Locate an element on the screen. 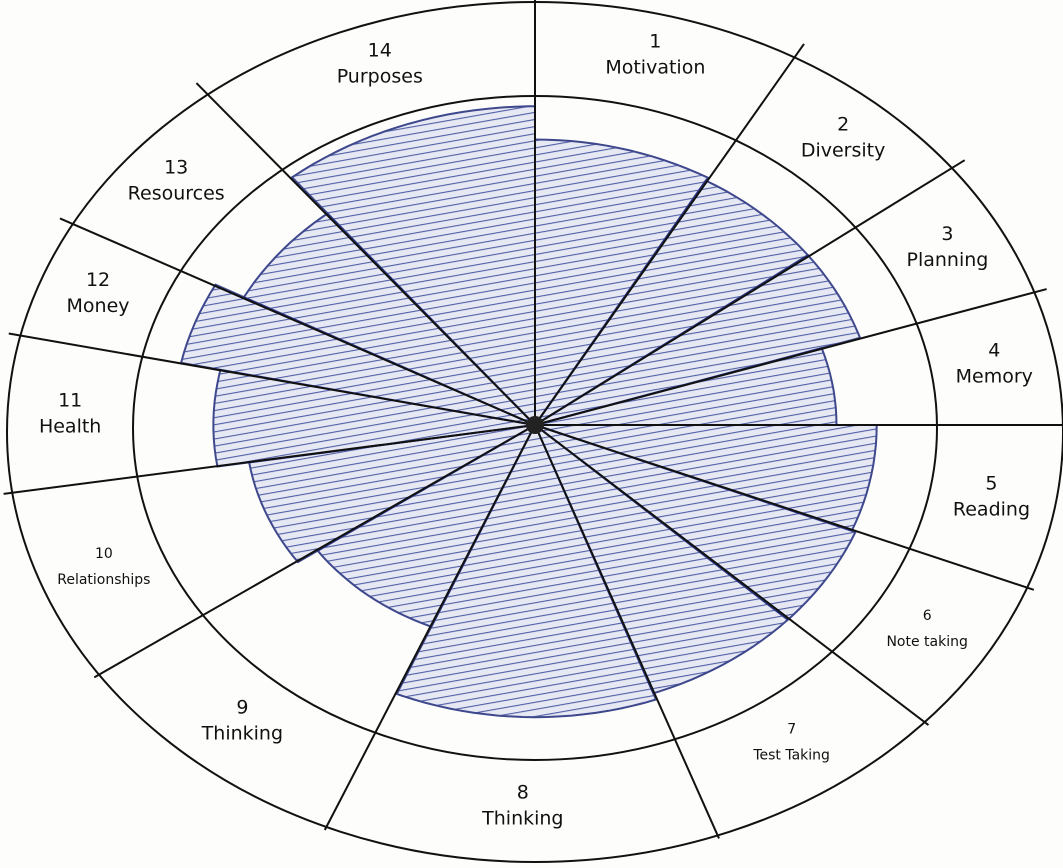 The image size is (1063, 868). section-label: Purposes is located at coordinates (380, 76).